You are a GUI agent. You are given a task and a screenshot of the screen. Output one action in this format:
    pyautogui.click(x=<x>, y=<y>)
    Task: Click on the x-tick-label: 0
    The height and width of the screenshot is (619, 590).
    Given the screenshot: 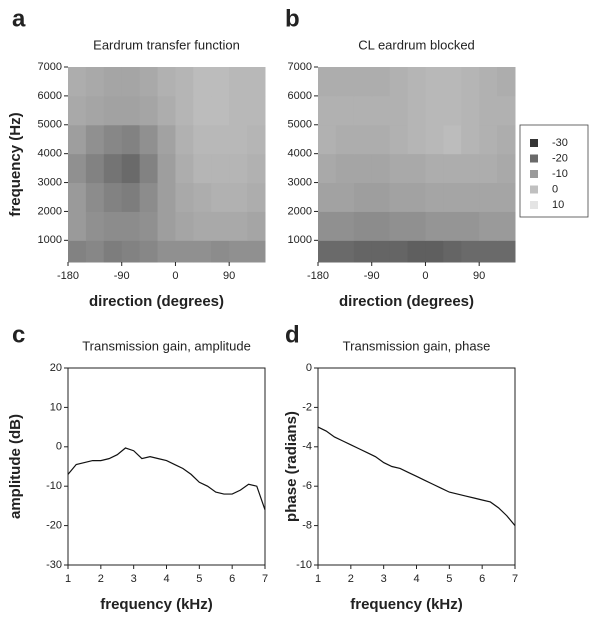 What is the action you would take?
    pyautogui.click(x=425, y=276)
    